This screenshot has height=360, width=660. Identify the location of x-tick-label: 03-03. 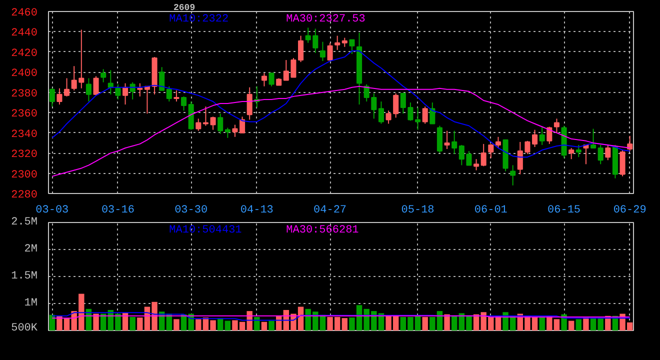
(52, 210).